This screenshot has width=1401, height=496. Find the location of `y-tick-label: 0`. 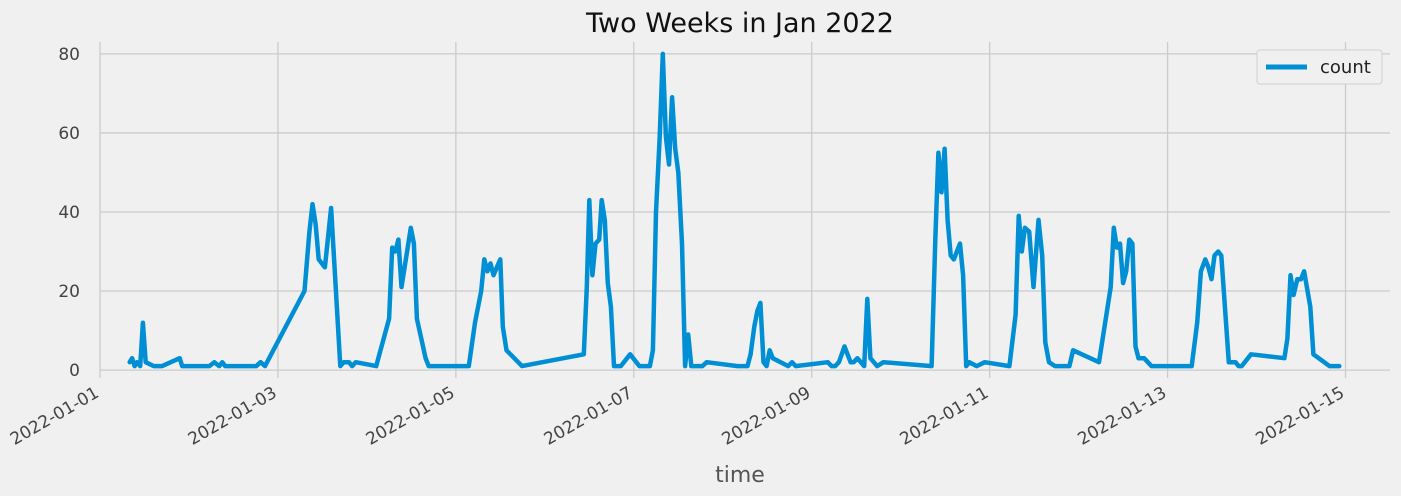

y-tick-label: 0 is located at coordinates (74, 371).